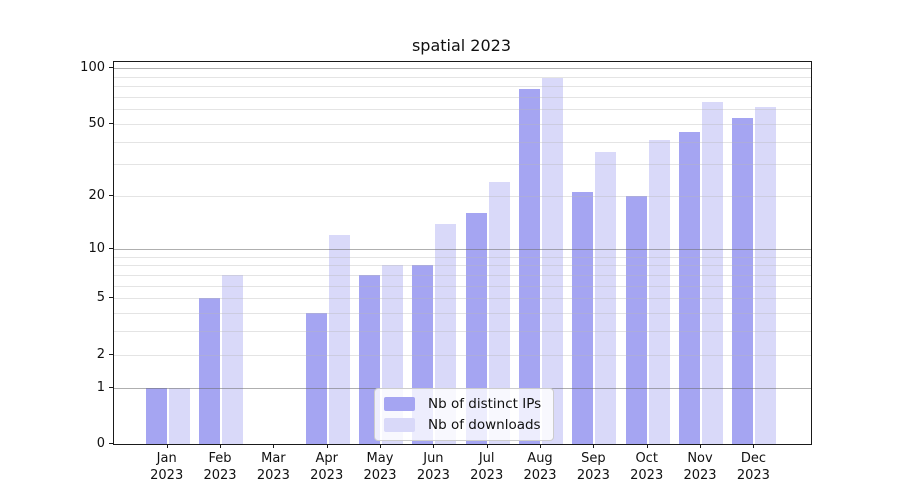 This screenshot has height=500, width=900. What do you see at coordinates (179, 415) in the screenshot?
I see `bar-nb-of-downloads-jan` at bounding box center [179, 415].